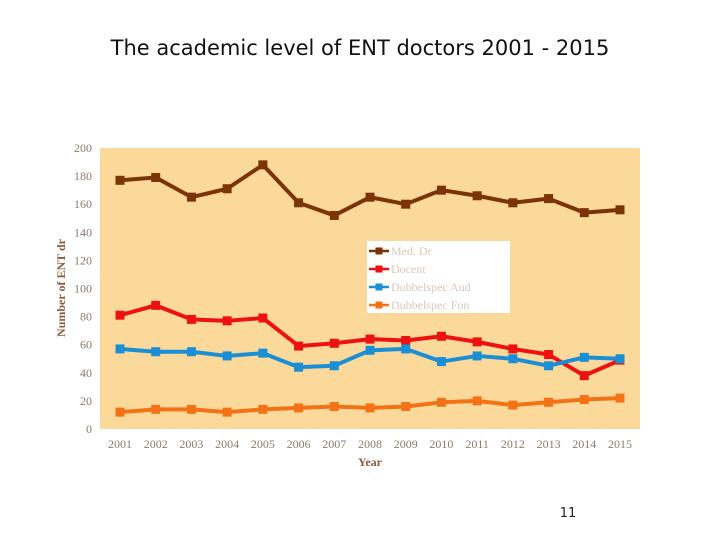 The image size is (720, 540). I want to click on legend-item: Dubbelspec Fon, so click(419, 305).